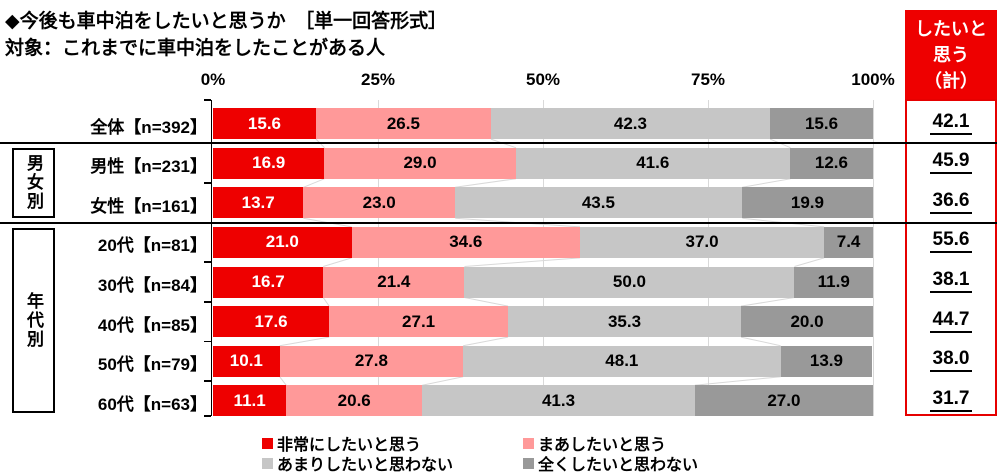  Describe the element at coordinates (258, 203) in the screenshot. I see `bar-segment: 13.7` at that location.